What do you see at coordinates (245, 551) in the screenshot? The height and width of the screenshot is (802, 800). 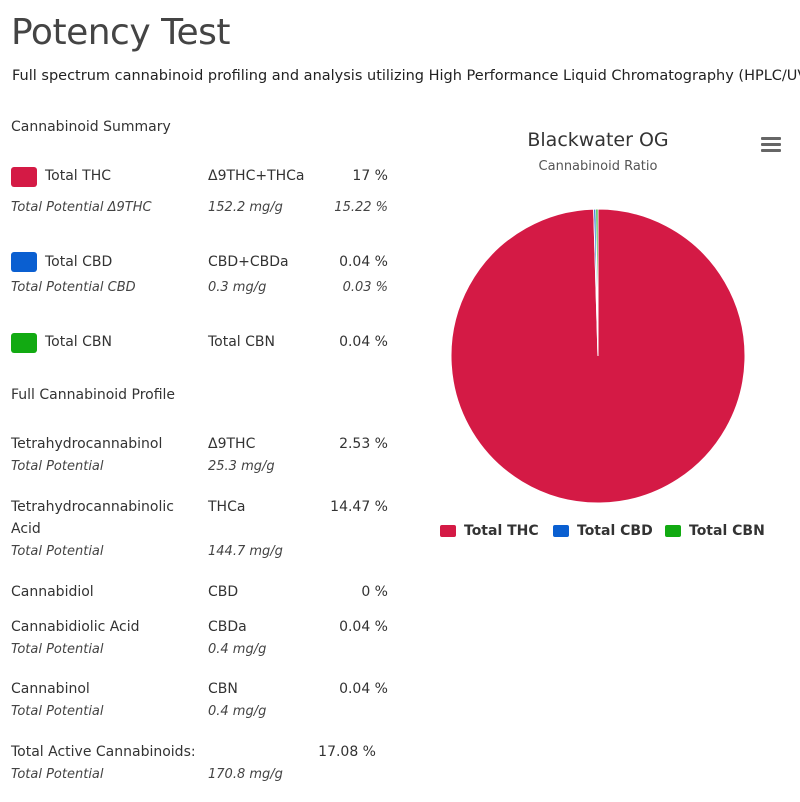 I see `profile-row-sub-amount: 144.7 mg/g` at bounding box center [245, 551].